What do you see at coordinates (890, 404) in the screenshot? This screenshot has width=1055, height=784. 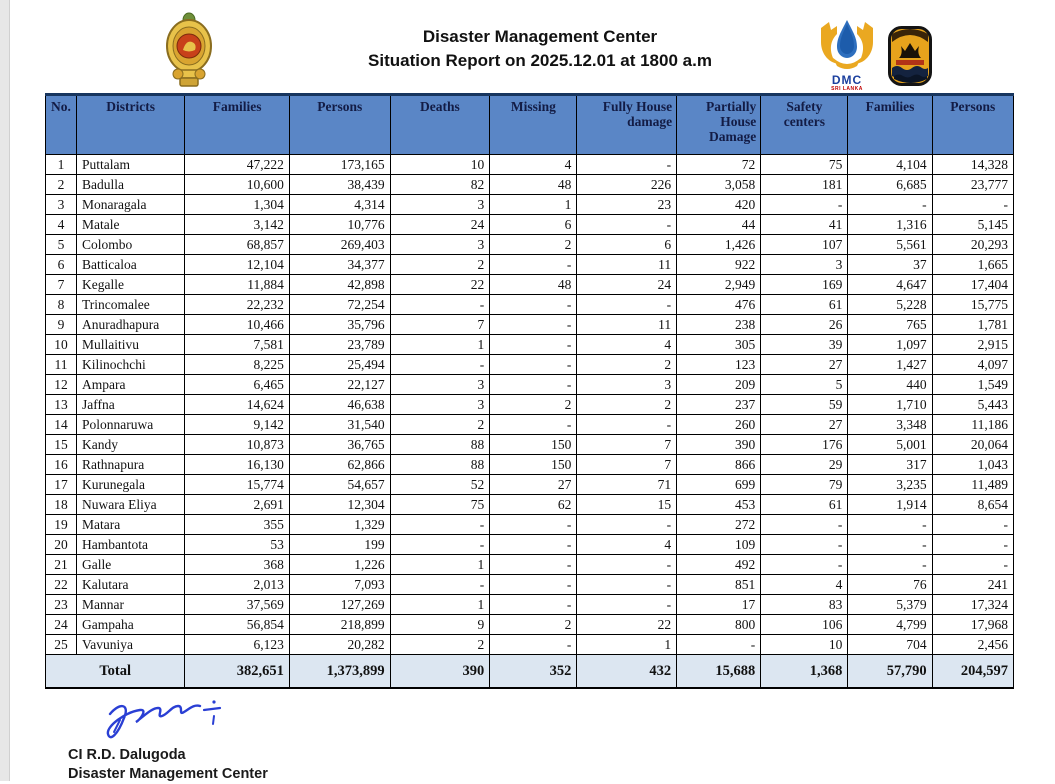 I see `cell-value: 1,710` at bounding box center [890, 404].